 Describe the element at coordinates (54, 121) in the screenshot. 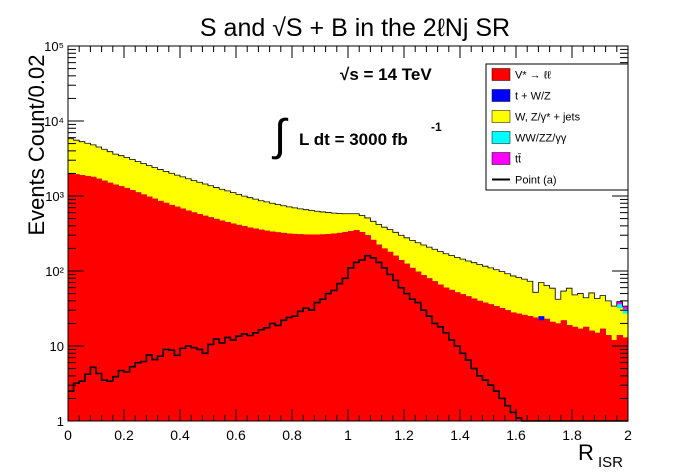

I see `y-tick-label: 10⁴` at that location.